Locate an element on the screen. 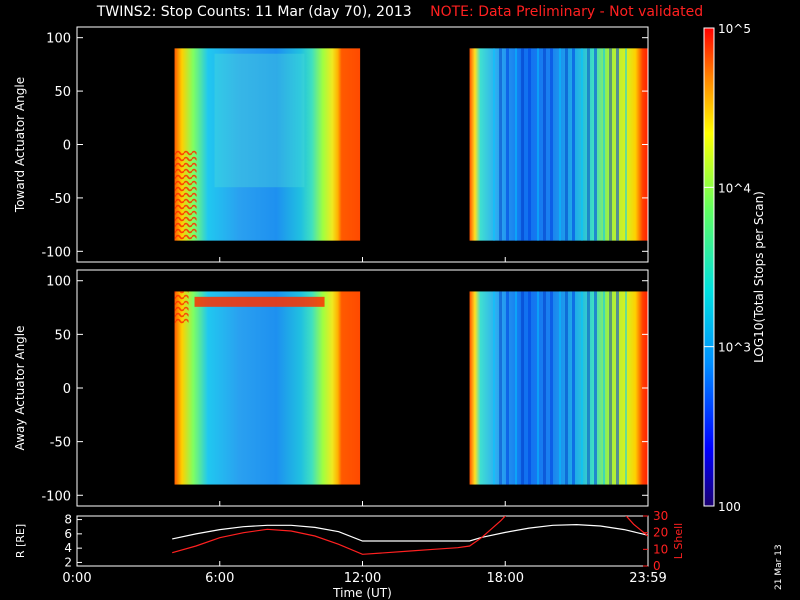 The height and width of the screenshot is (600, 800). heatmap-stripes-away-second-pass is located at coordinates (558, 388).